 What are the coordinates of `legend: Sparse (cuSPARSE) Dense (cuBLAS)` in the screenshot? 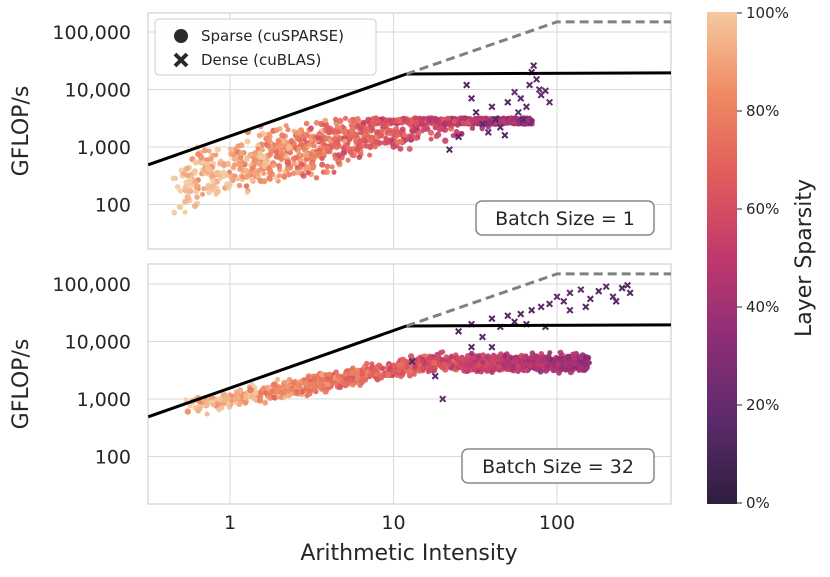 It's located at (265, 47).